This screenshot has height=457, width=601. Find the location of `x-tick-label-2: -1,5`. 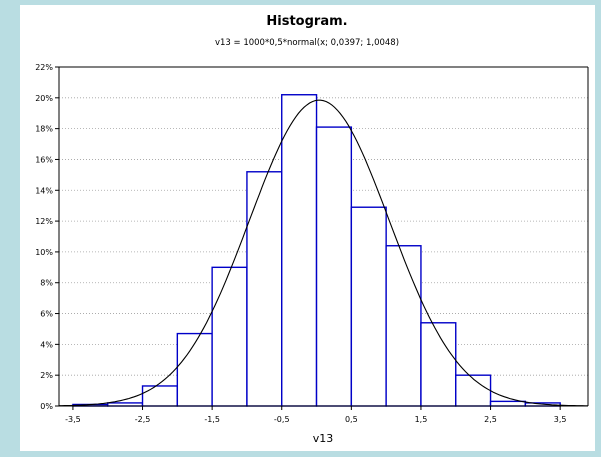

x-tick-label-2: -1,5 is located at coordinates (212, 419).